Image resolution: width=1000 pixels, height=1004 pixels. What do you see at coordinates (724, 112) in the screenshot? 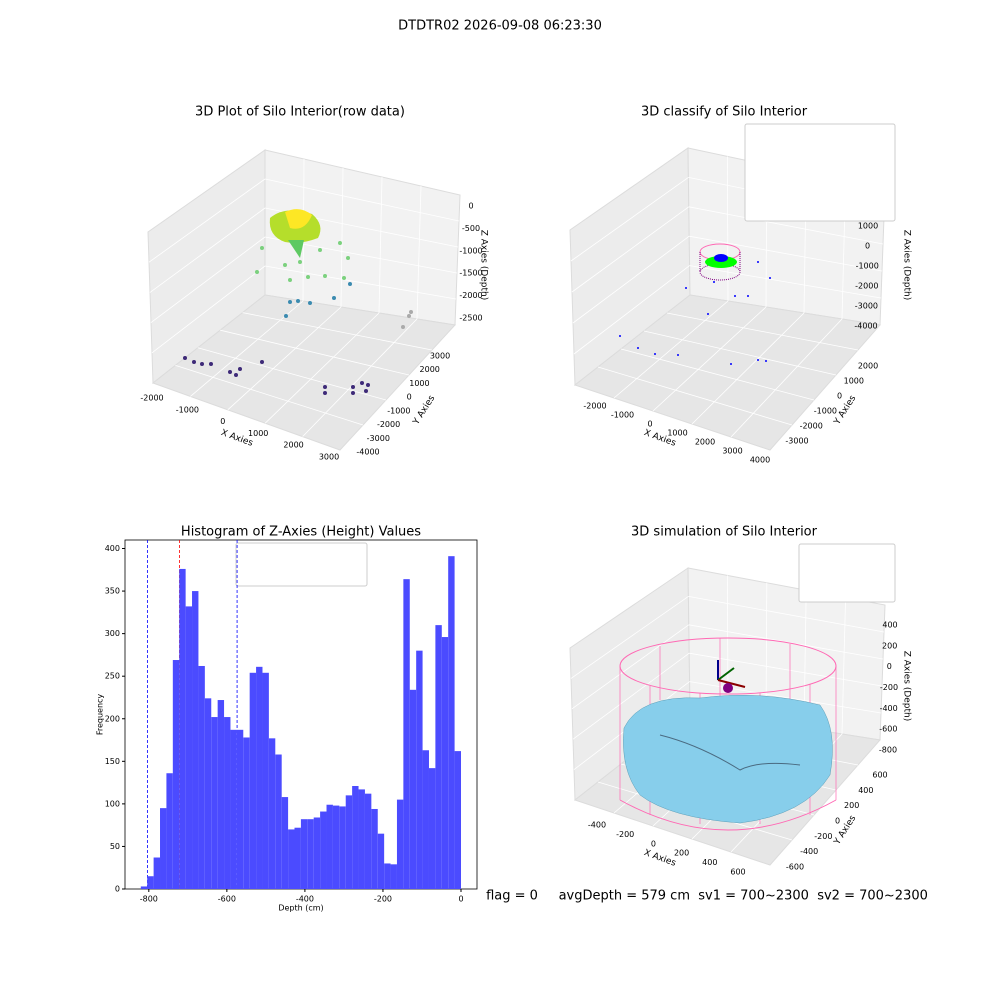
I see `panel-title: 3D classify of Silo Interior` at bounding box center [724, 112].